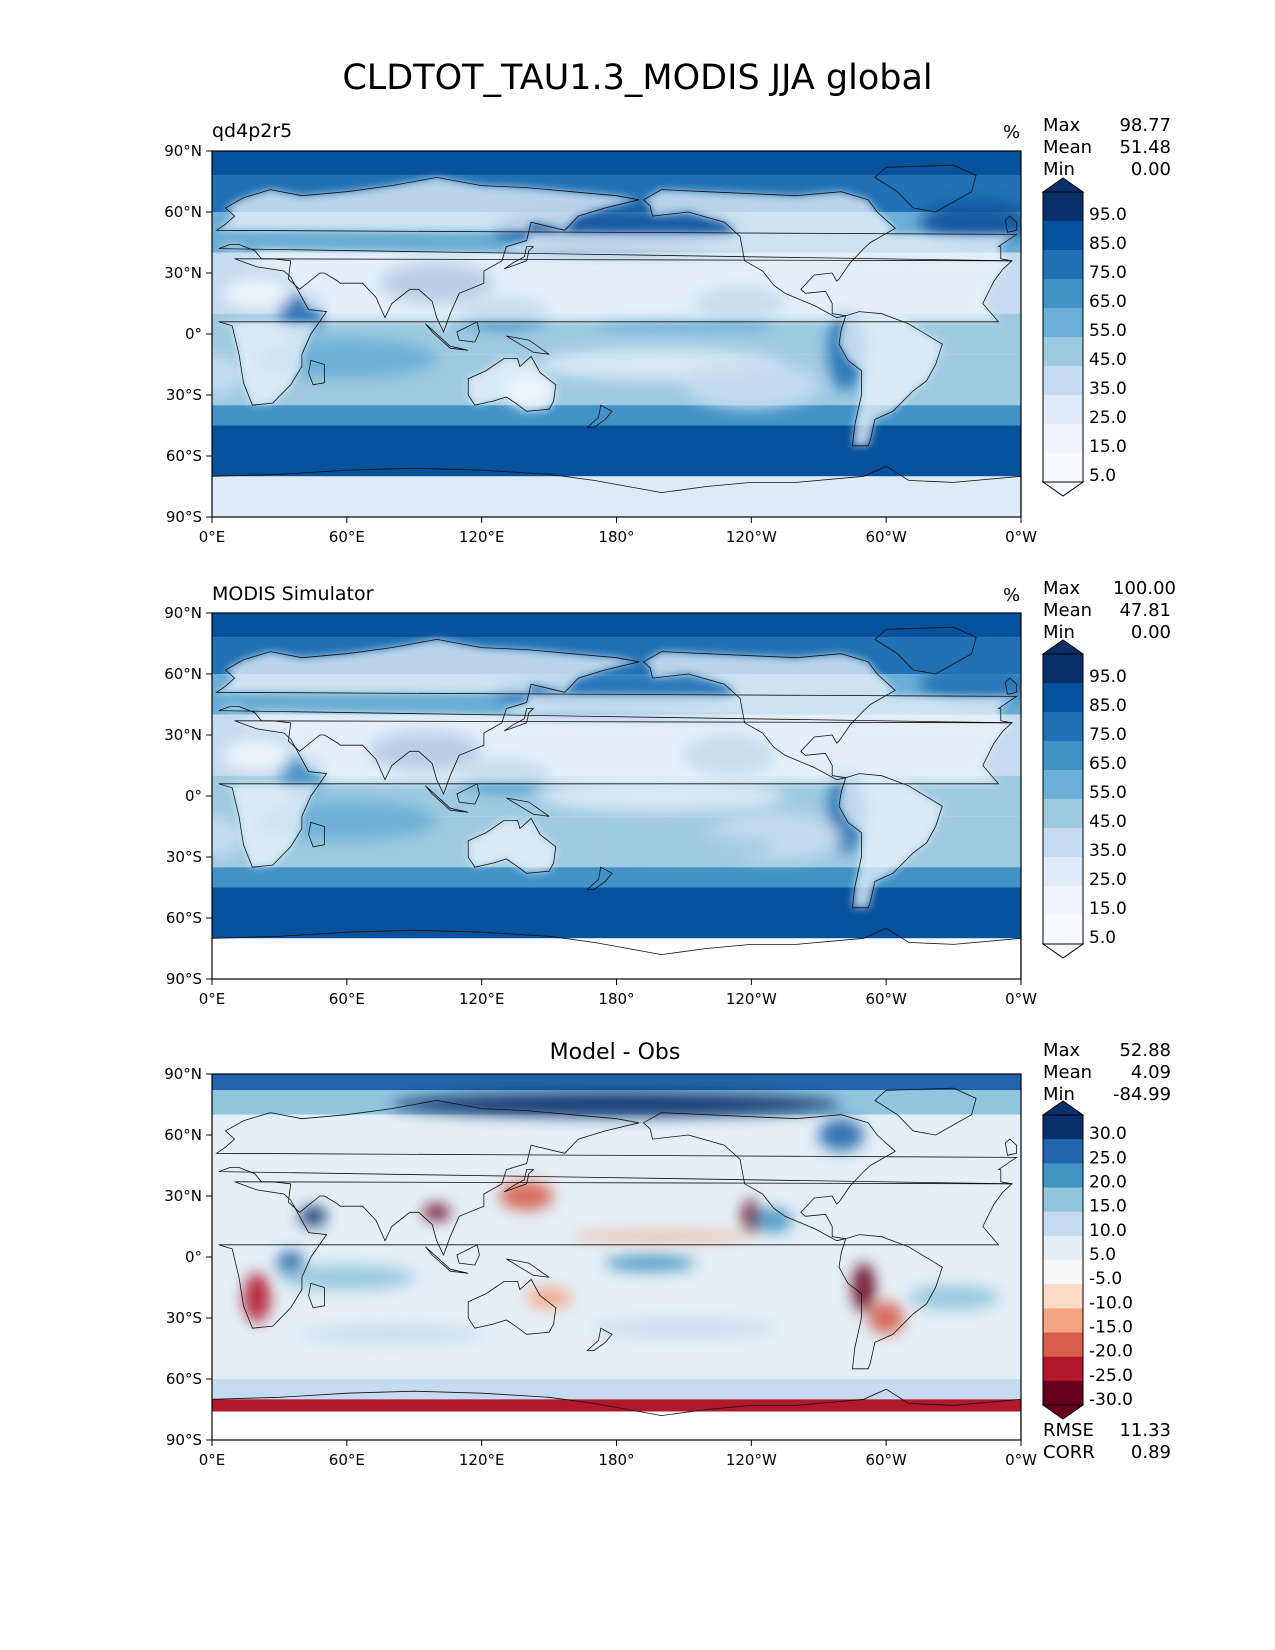 The image size is (1275, 1650). What do you see at coordinates (886, 537) in the screenshot?
I see `lon-tick-label: 60°W` at bounding box center [886, 537].